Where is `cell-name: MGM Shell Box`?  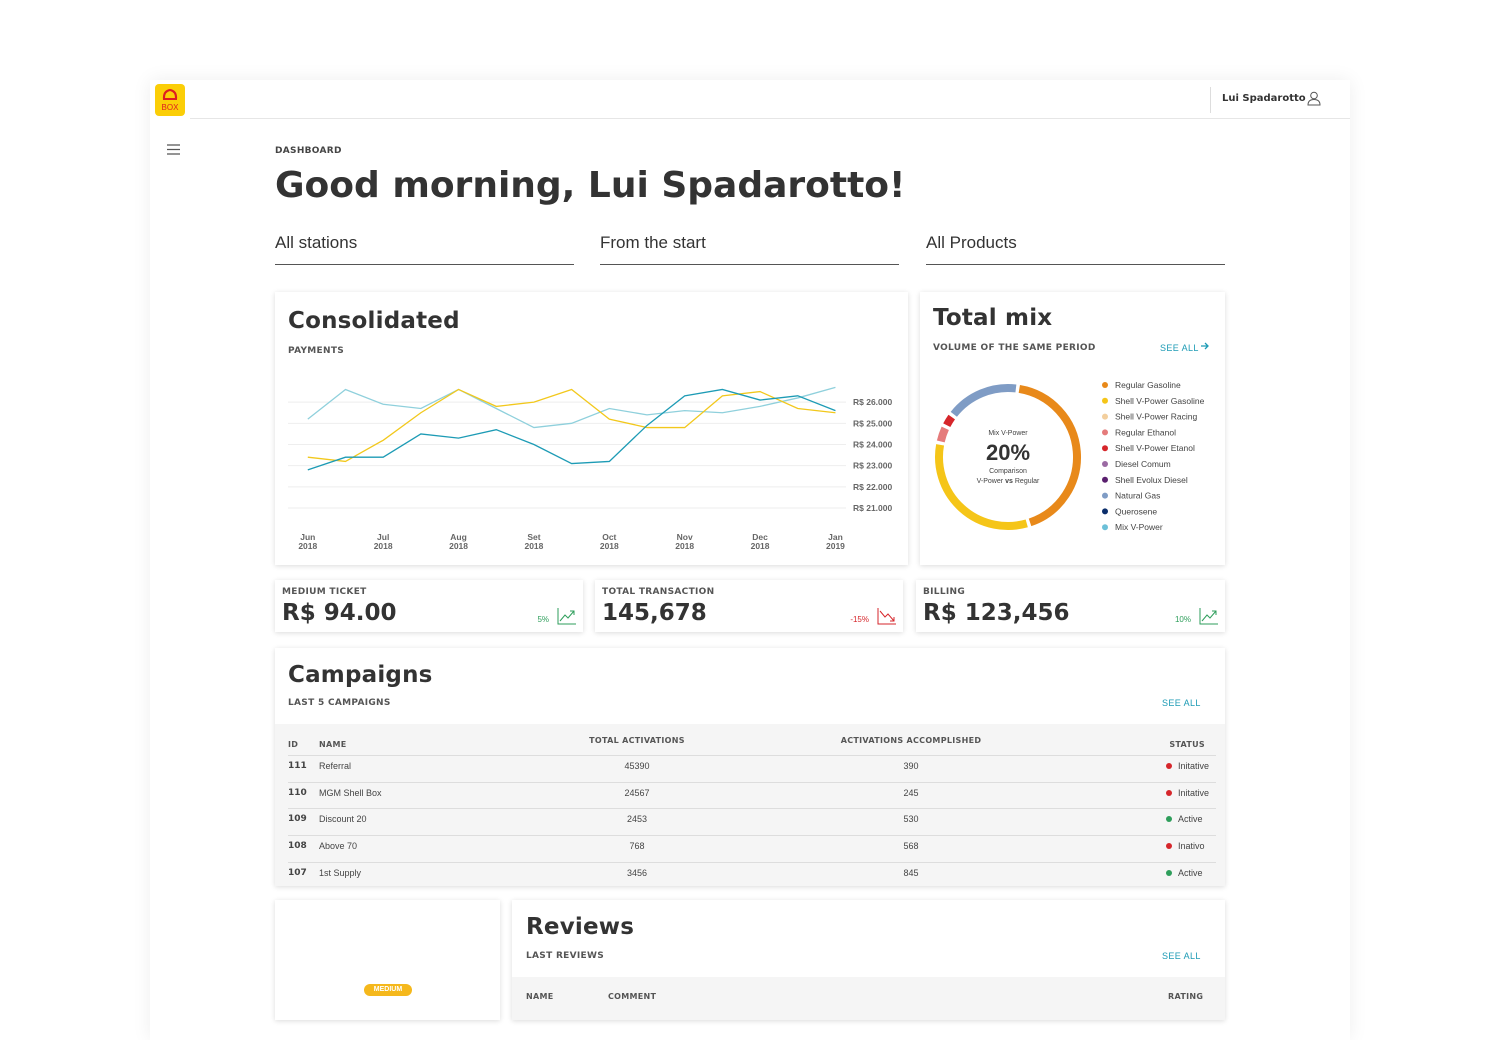
cell-name: MGM Shell Box is located at coordinates (350, 792).